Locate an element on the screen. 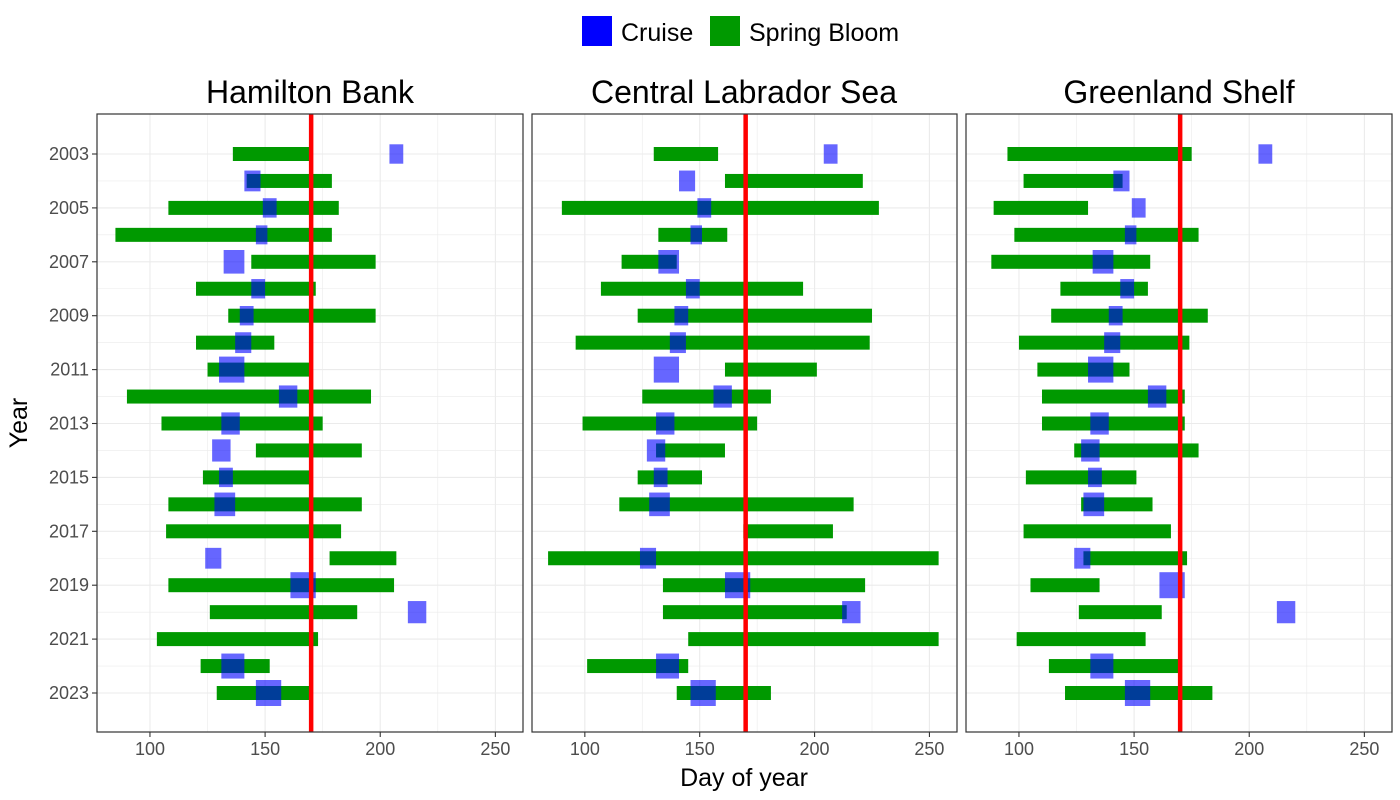 This screenshot has width=1400, height=800. panel-title-greenland-shelf: Greenland Shelf is located at coordinates (1178, 92).